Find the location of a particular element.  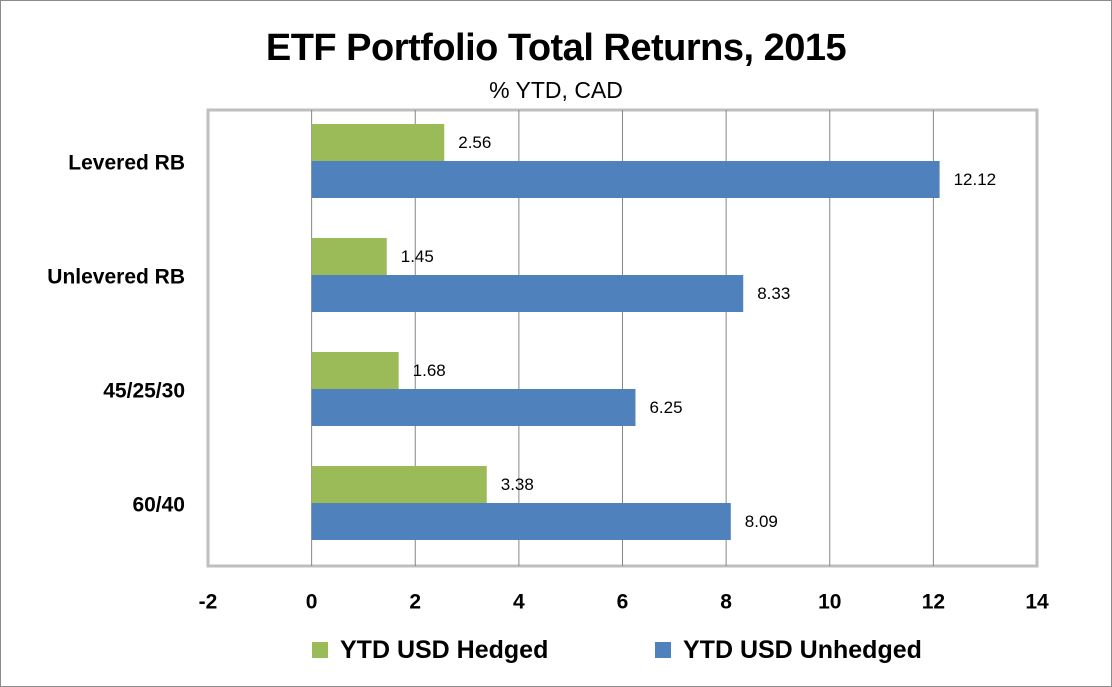

category-label: 60/40 is located at coordinates (158, 505).